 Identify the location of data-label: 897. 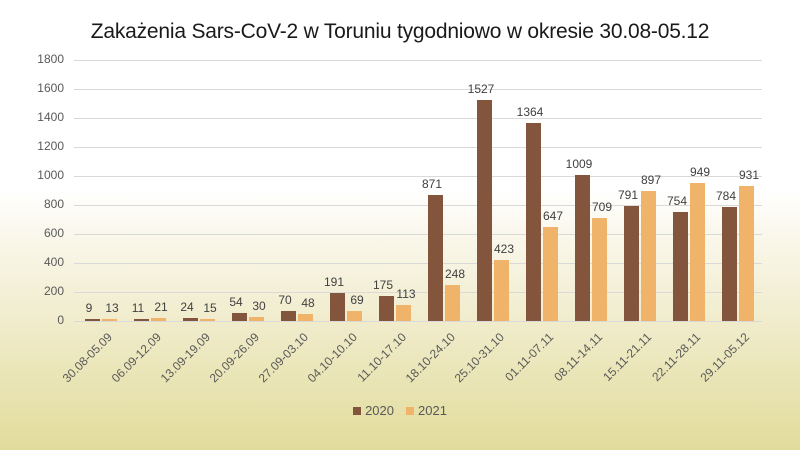
(651, 179).